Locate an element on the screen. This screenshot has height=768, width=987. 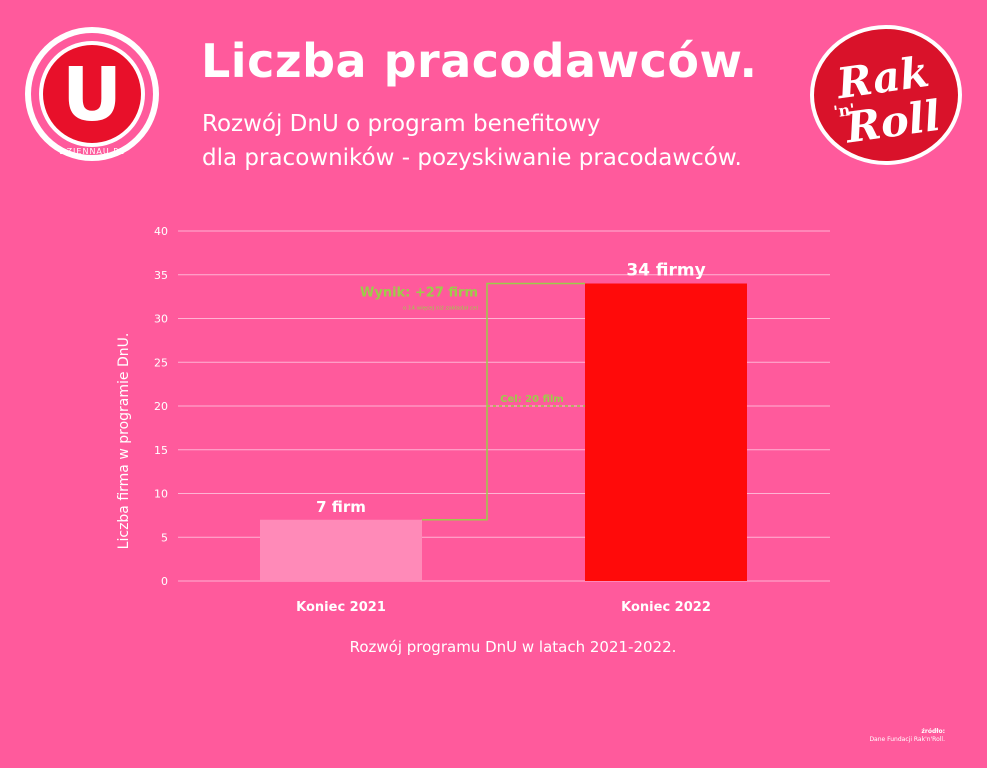
y-tick-label: 30 is located at coordinates (161, 319).